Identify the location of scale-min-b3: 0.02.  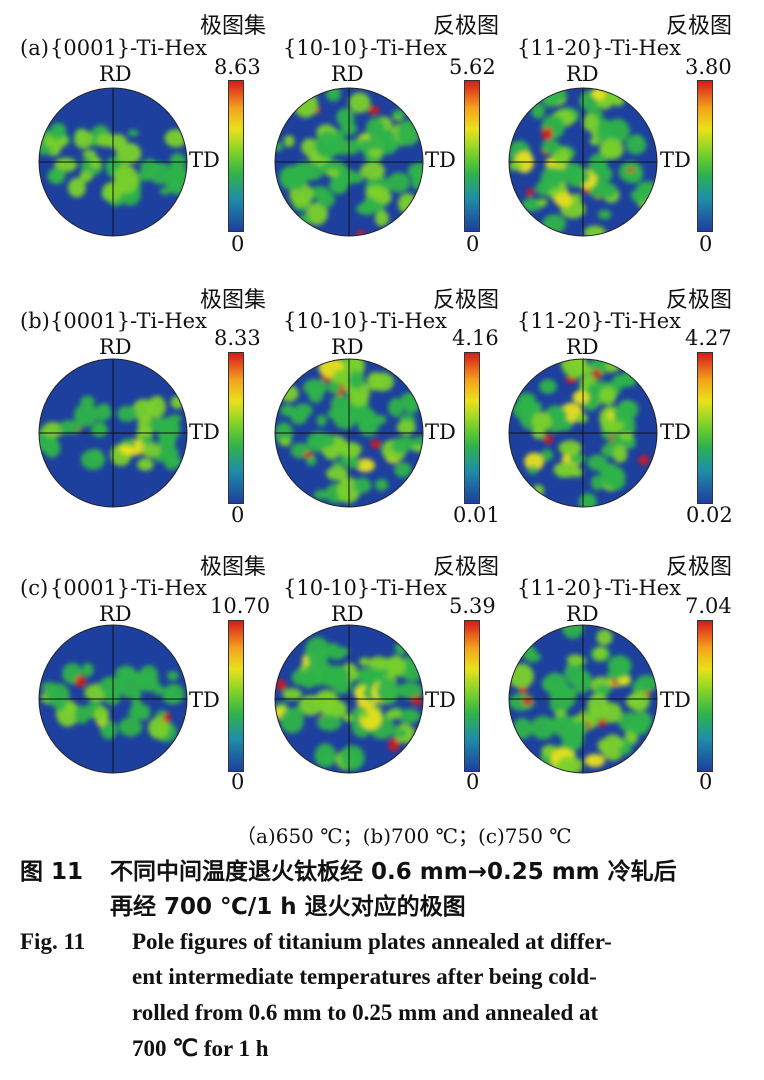
(709, 515).